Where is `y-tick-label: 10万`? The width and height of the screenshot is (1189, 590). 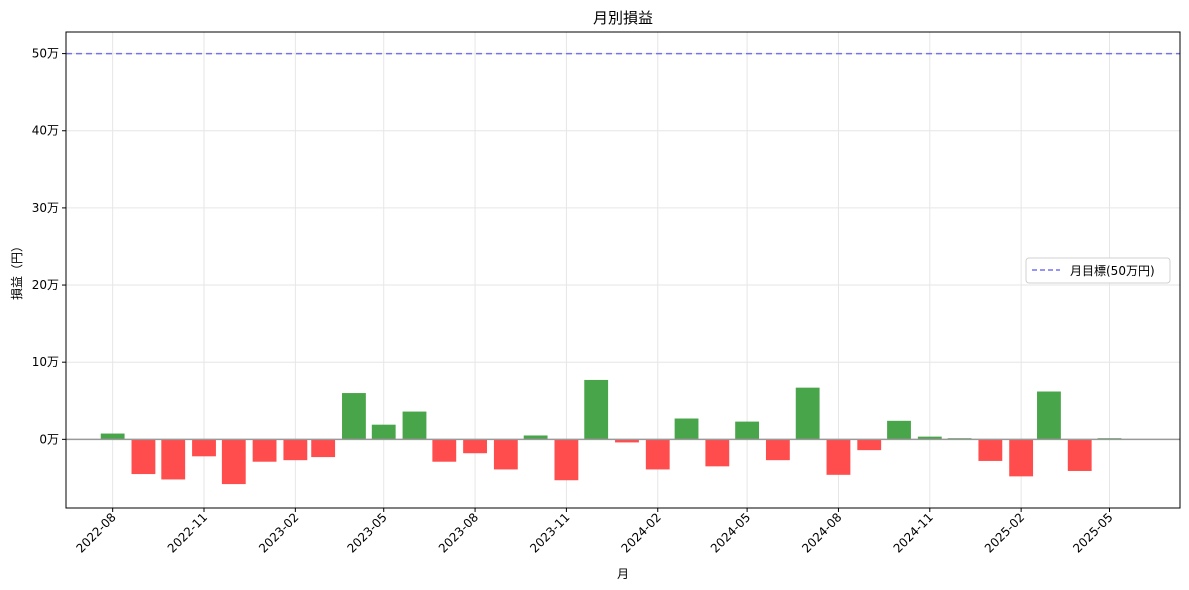
y-tick-label: 10万 is located at coordinates (45, 362).